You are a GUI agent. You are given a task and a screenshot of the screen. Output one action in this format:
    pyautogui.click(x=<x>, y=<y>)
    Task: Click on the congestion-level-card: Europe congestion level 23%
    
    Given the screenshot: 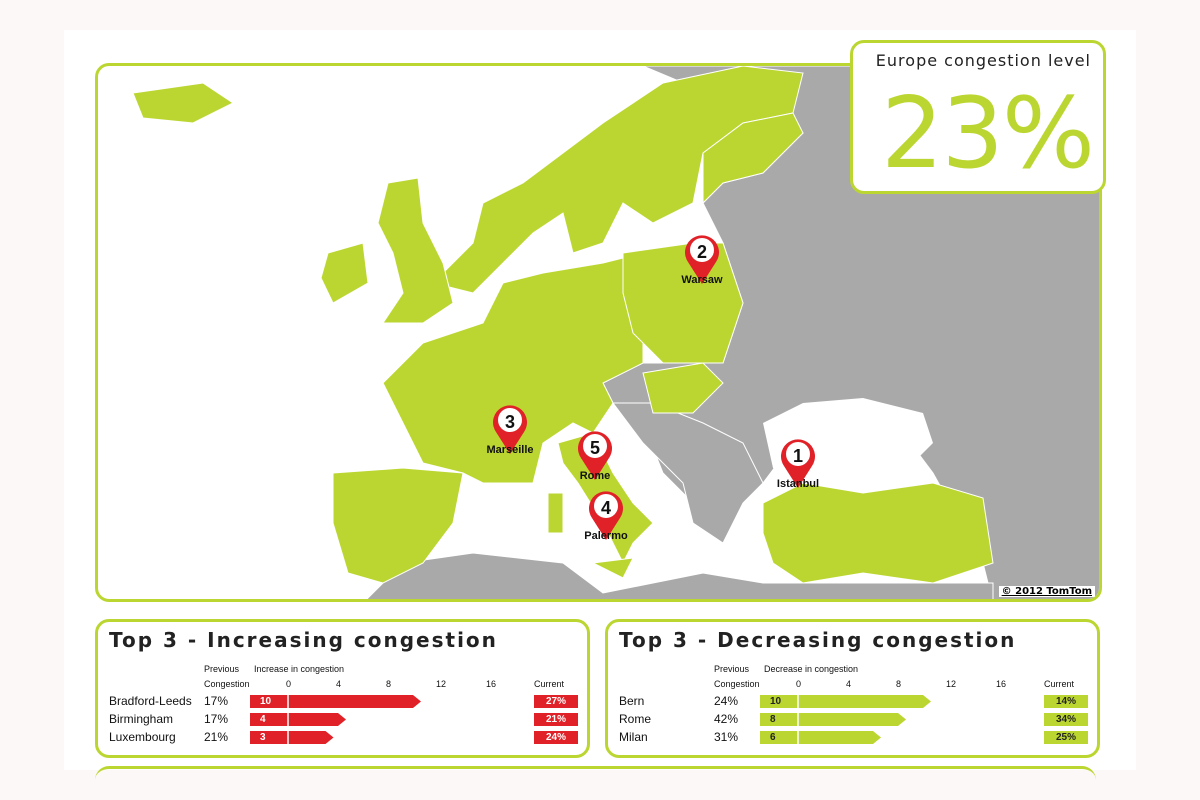 What is the action you would take?
    pyautogui.click(x=978, y=117)
    